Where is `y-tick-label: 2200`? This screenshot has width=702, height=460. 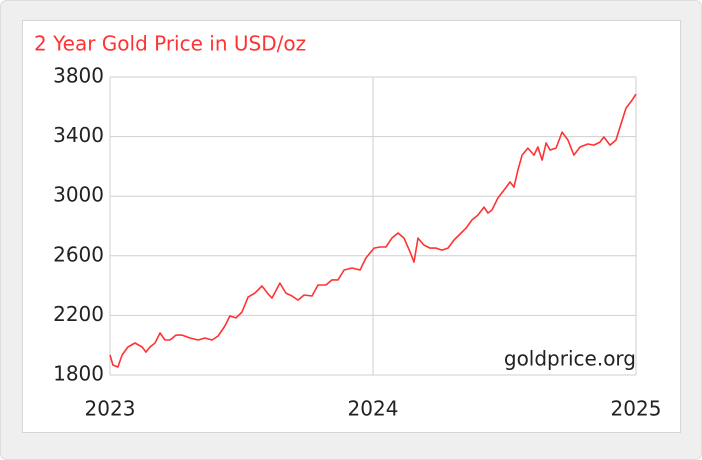 y-tick-label: 2200 is located at coordinates (78, 314).